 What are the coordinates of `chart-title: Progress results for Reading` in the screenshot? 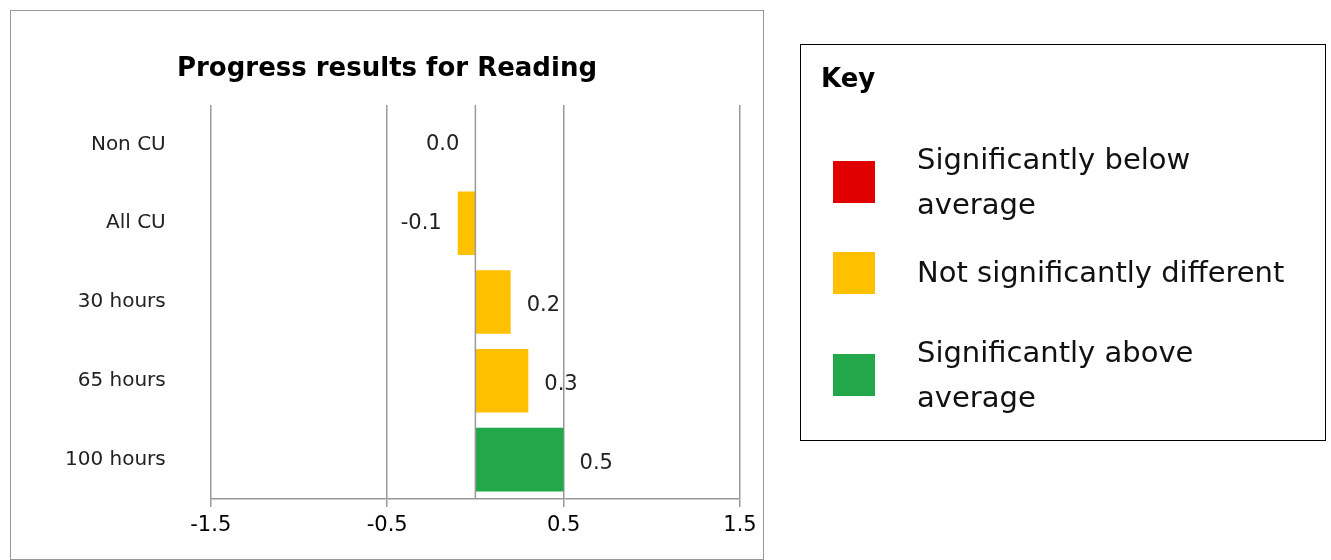 It's located at (387, 67).